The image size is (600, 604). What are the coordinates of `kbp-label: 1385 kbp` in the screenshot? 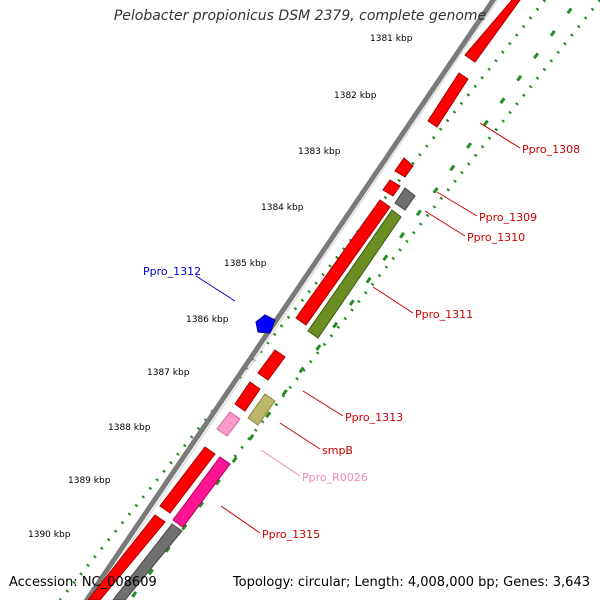 It's located at (245, 264).